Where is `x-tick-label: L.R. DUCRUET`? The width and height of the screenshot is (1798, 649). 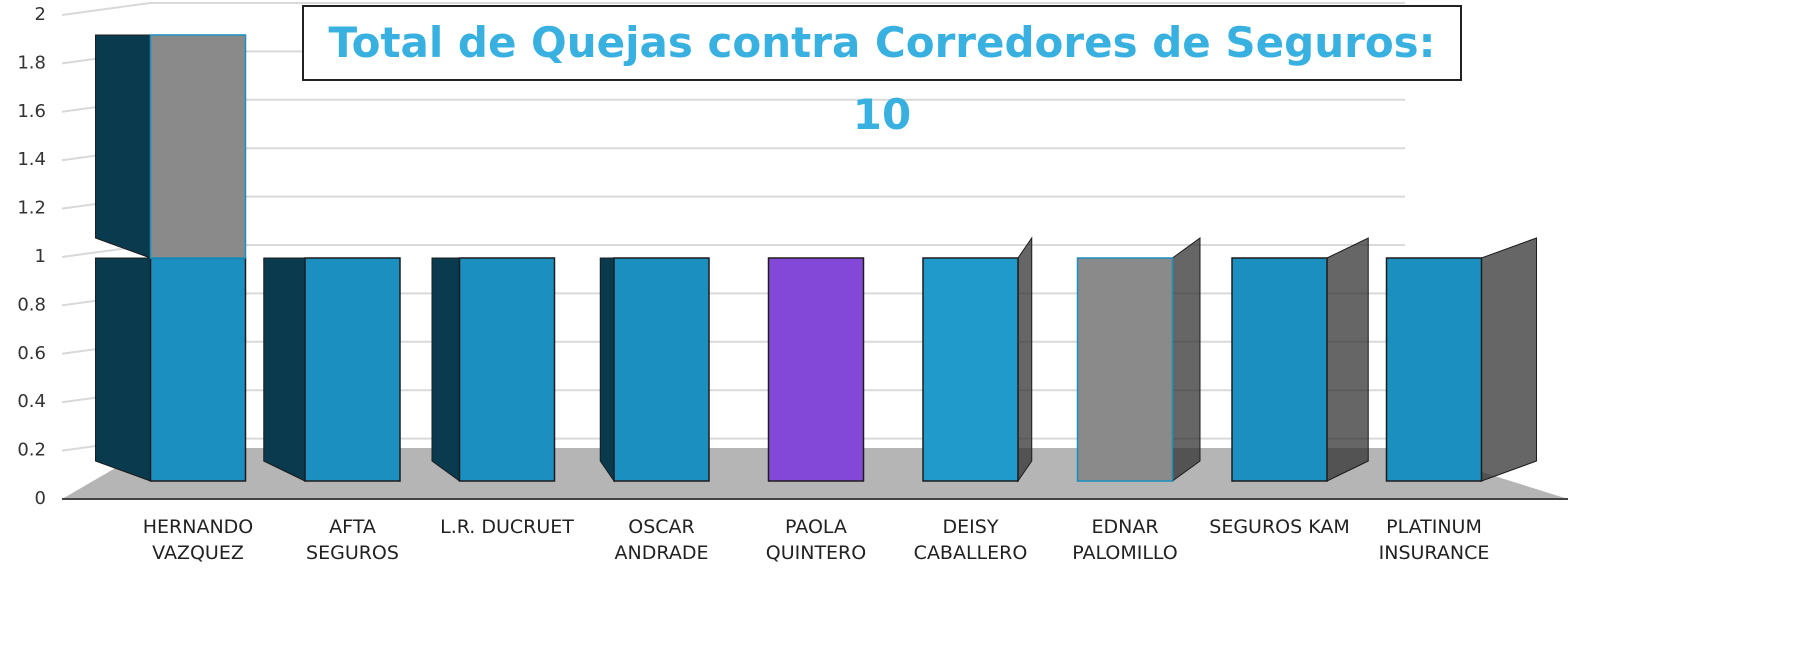
x-tick-label: L.R. DUCRUET is located at coordinates (507, 527).